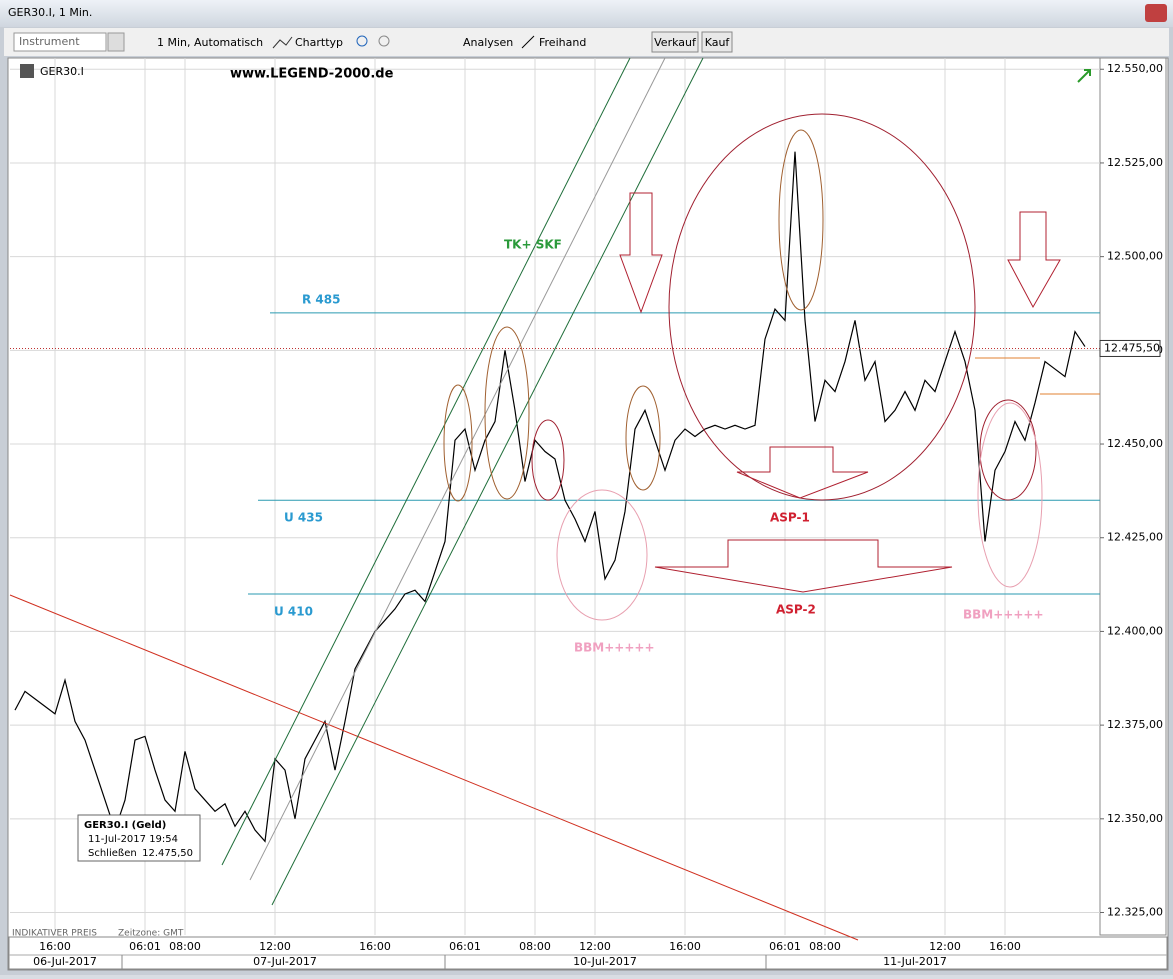  I want to click on y-tick-label: 12.350,00, so click(1135, 818).